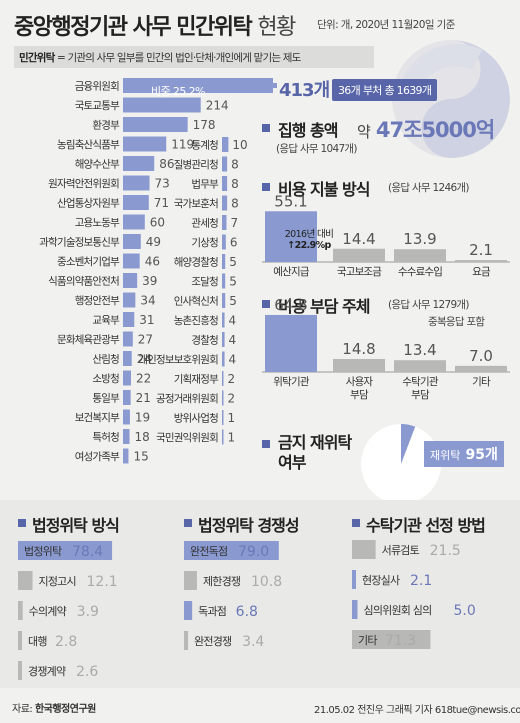 Image resolution: width=520 pixels, height=723 pixels. Describe the element at coordinates (304, 90) in the screenshot. I see `top-value-label: 413개` at that location.